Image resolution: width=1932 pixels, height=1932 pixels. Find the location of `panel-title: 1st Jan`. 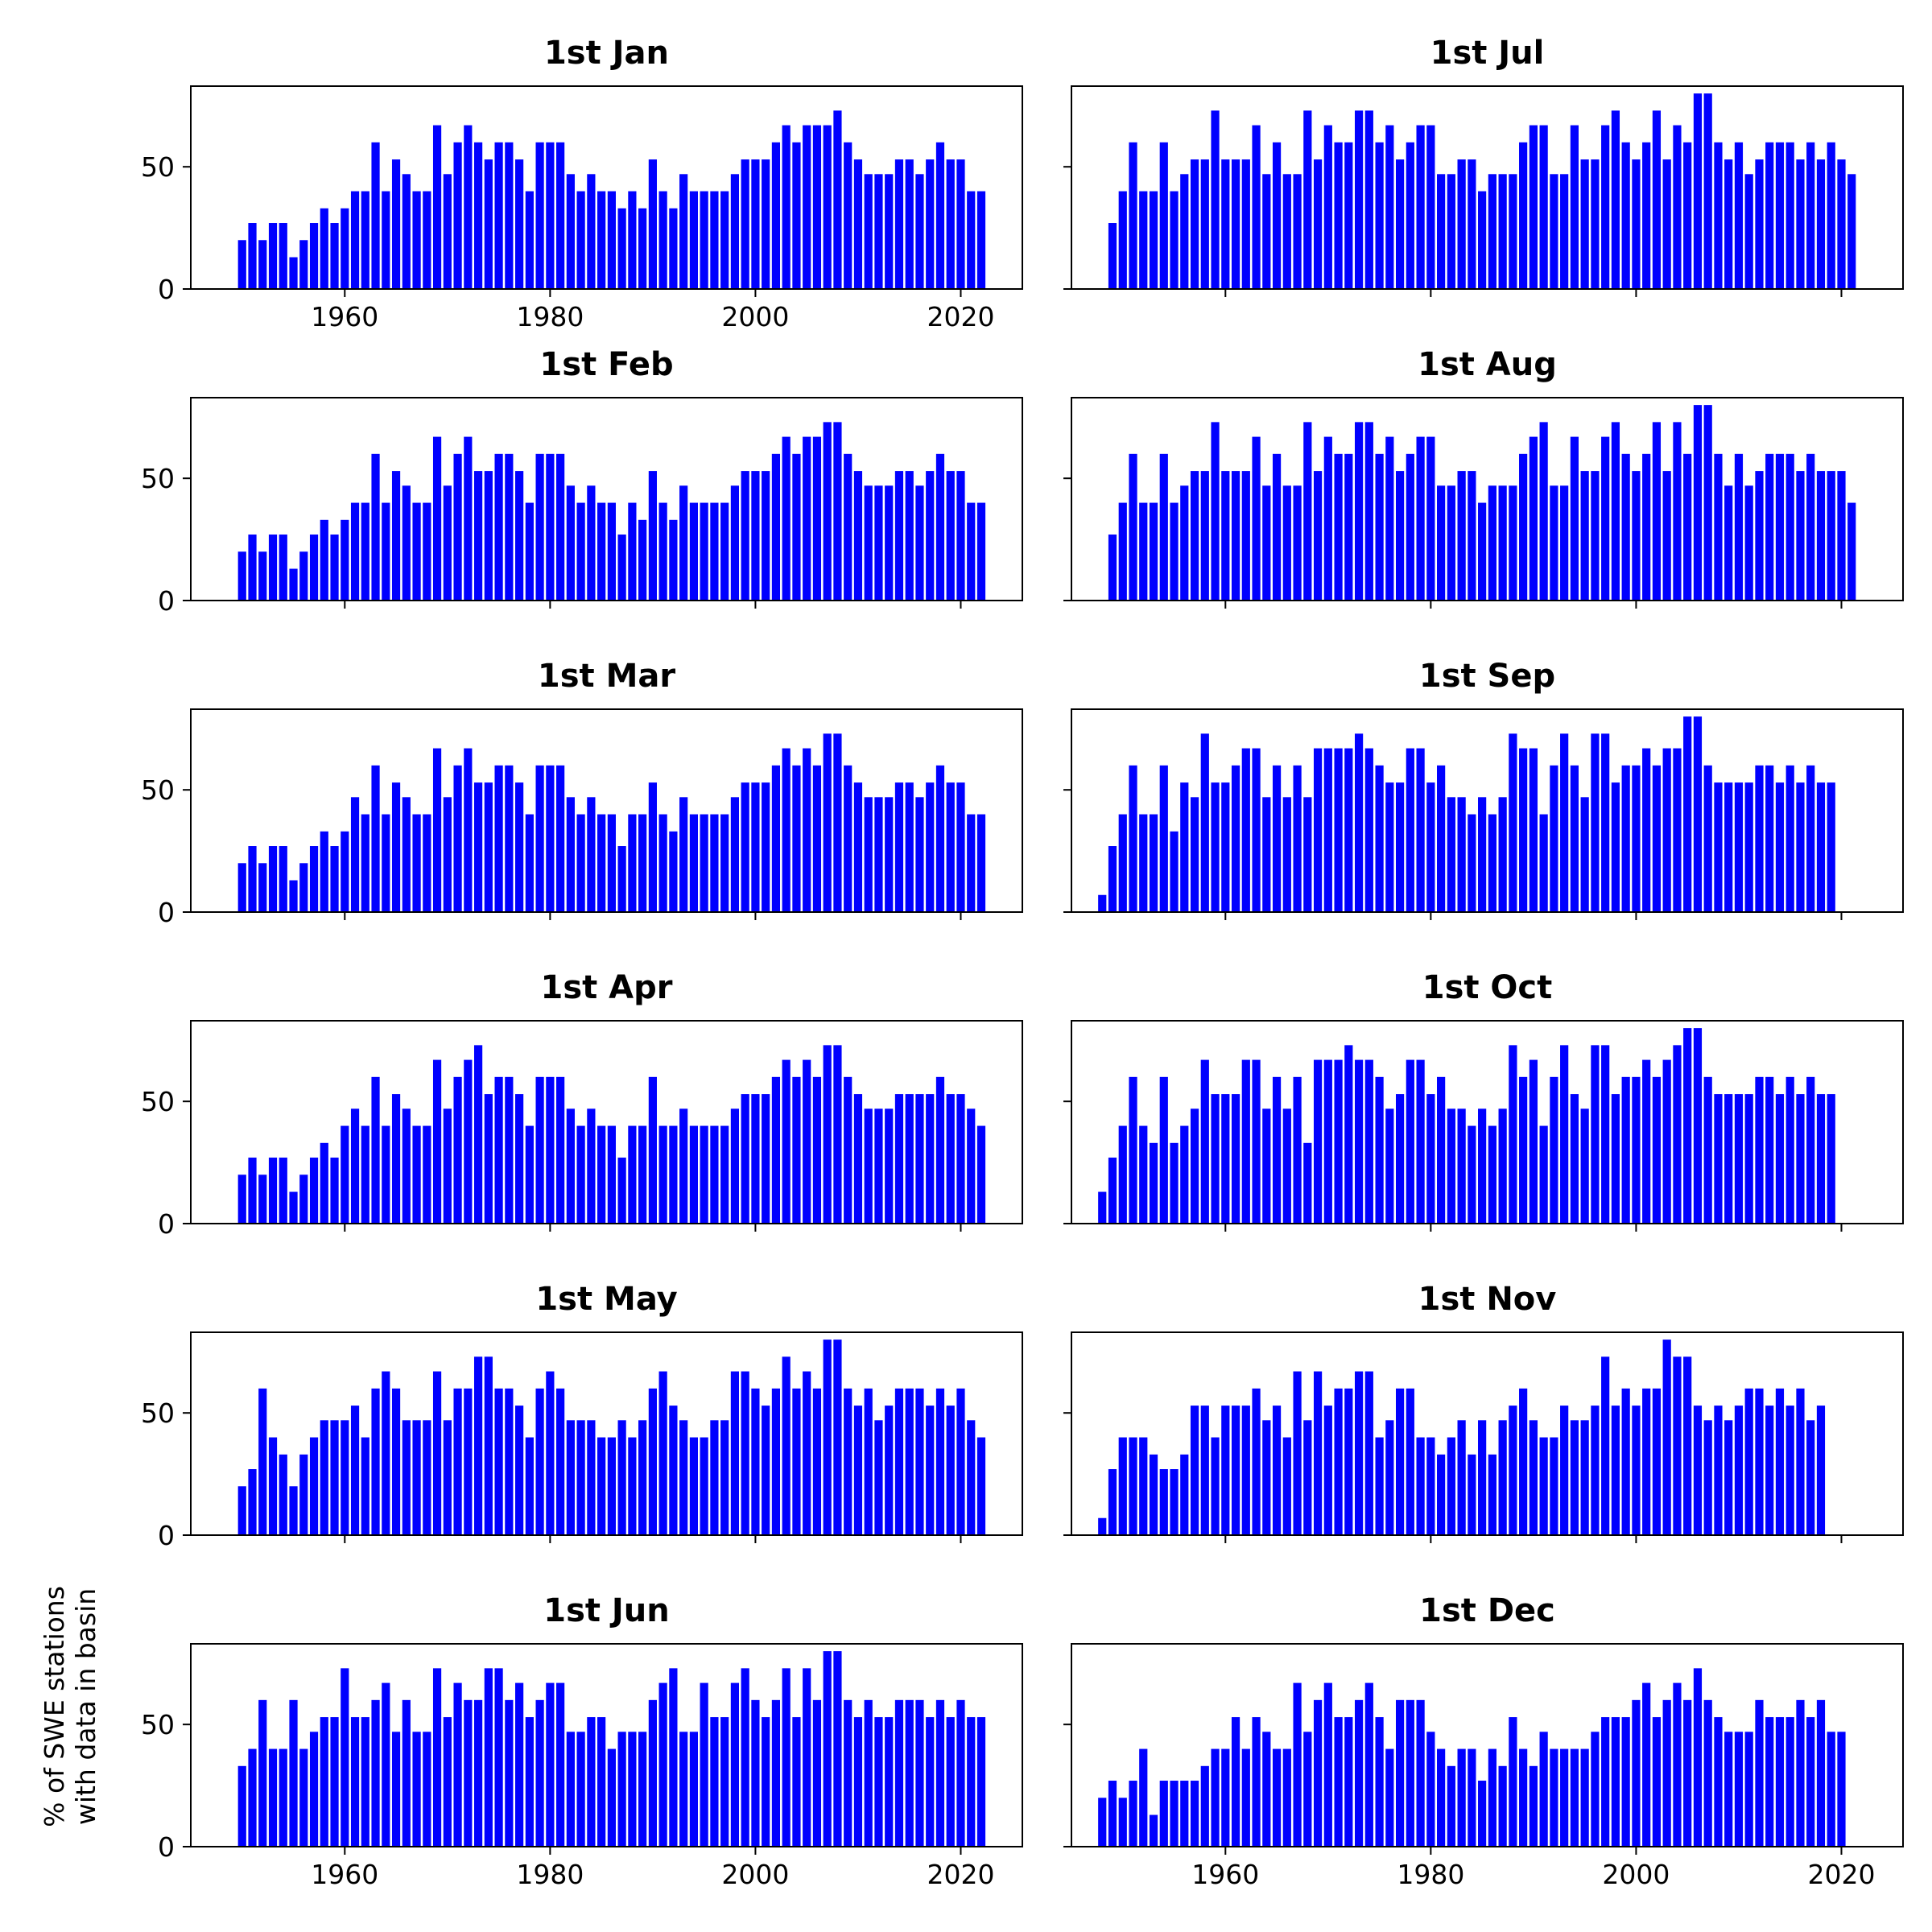

panel-title: 1st Jan is located at coordinates (606, 53).